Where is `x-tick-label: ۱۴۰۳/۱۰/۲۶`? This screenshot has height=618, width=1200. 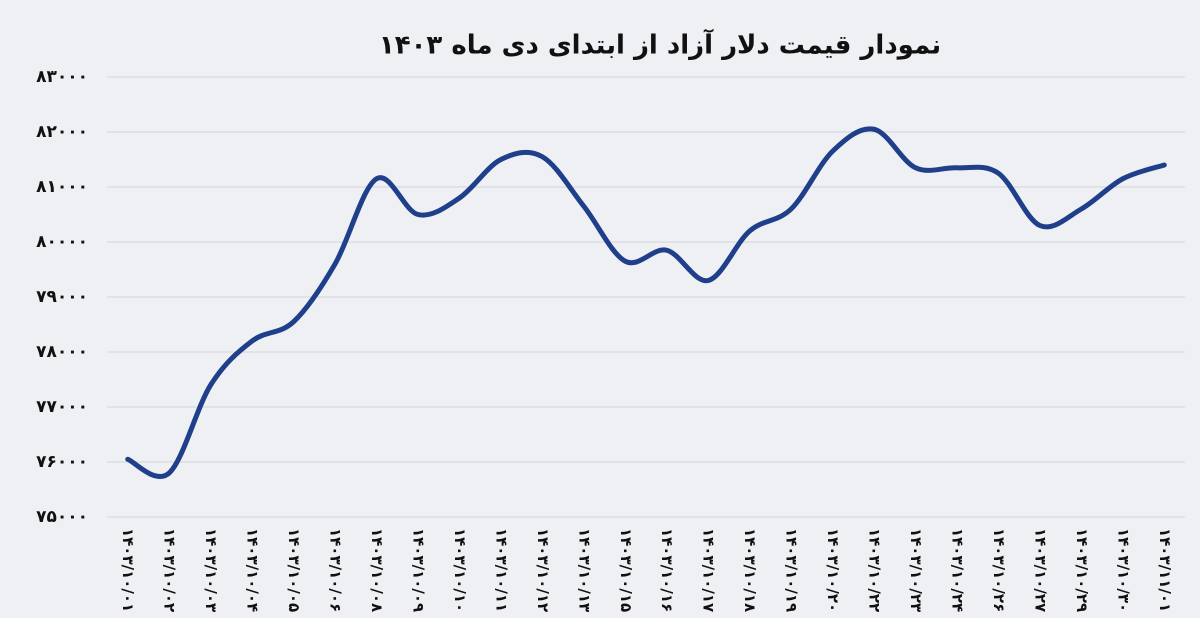
x-tick-label: ۱۴۰۳/۱۰/۲۶ is located at coordinates (999, 570).